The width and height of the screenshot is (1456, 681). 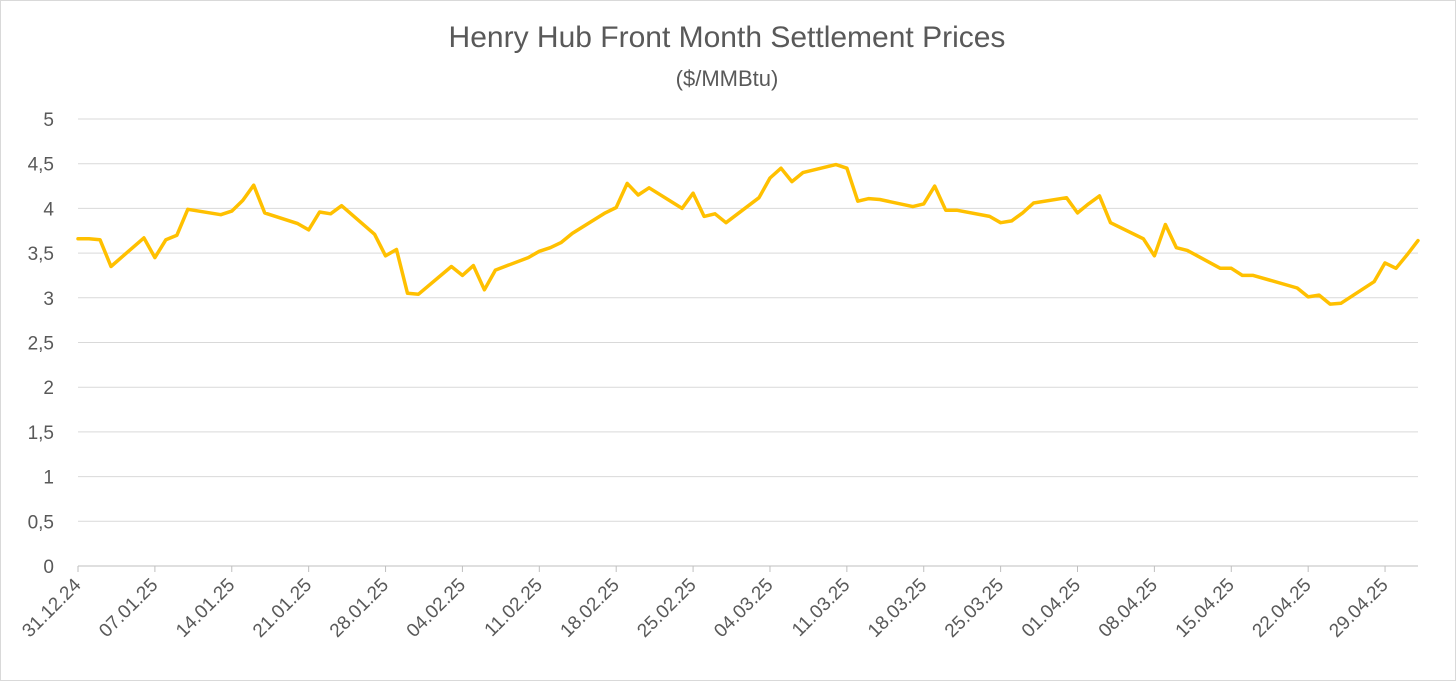 I want to click on x-tick-label: 21.01.25, so click(x=282, y=608).